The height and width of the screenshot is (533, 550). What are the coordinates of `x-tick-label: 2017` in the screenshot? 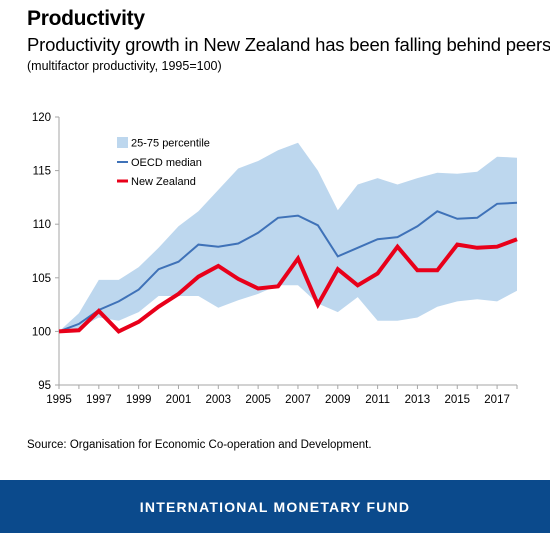 It's located at (497, 400).